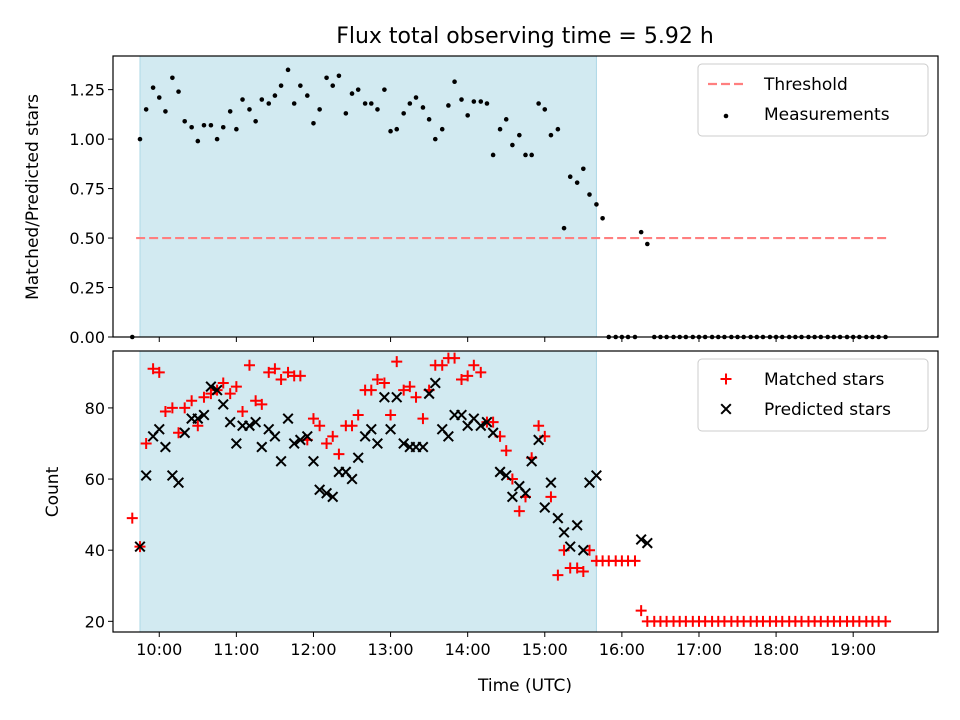  I want to click on x-tick-label: 14:00, so click(468, 649).